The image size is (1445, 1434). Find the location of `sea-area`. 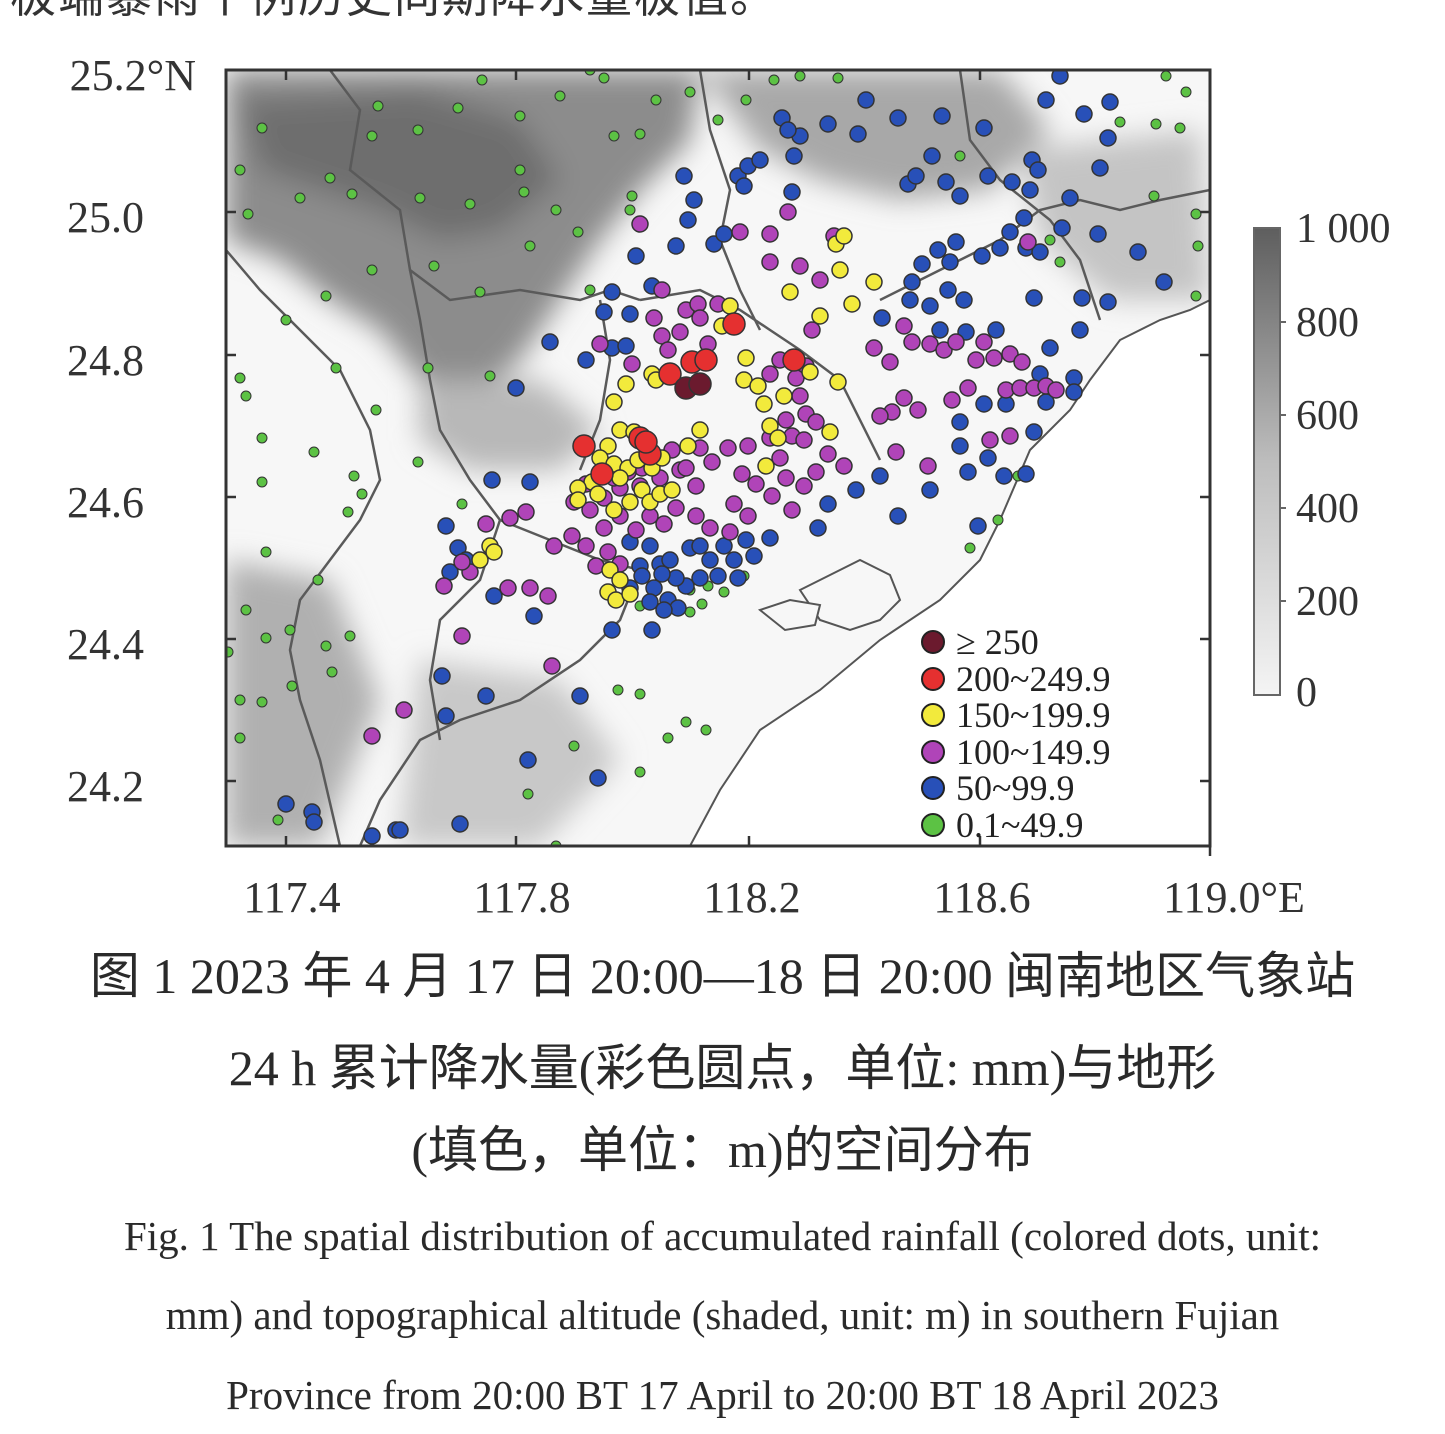

sea-area is located at coordinates (949, 572).